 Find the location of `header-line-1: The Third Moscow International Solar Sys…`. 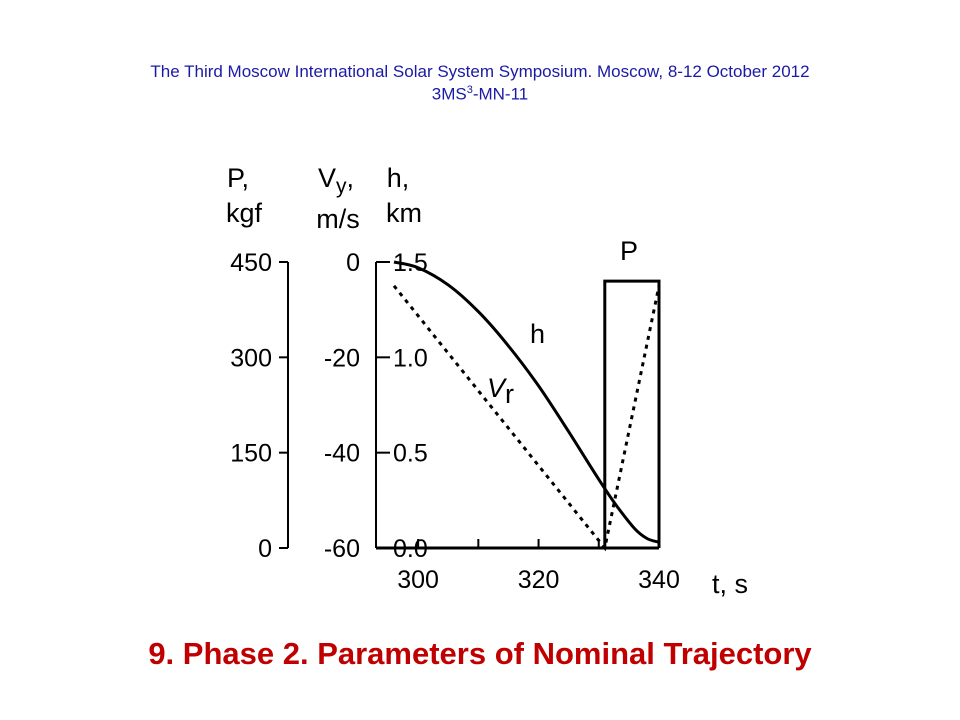

header-line-1: The Third Moscow International Solar Sys… is located at coordinates (480, 71).